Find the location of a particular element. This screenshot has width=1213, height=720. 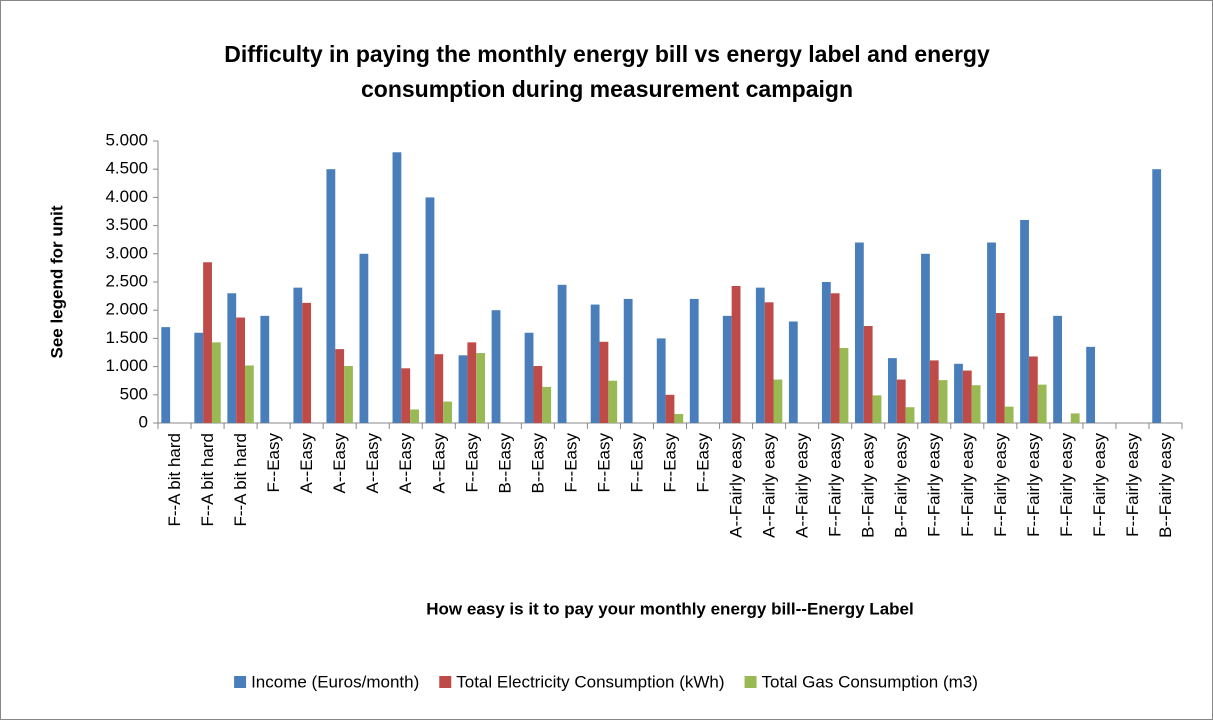

y-tick-label: 3.000 is located at coordinates (126, 252).